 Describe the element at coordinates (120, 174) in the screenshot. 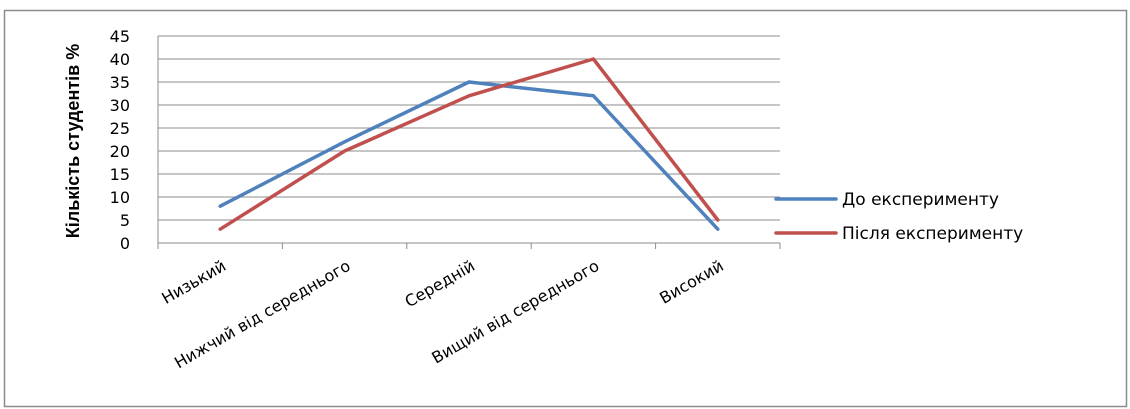

I see `y-tick-label: 15` at that location.